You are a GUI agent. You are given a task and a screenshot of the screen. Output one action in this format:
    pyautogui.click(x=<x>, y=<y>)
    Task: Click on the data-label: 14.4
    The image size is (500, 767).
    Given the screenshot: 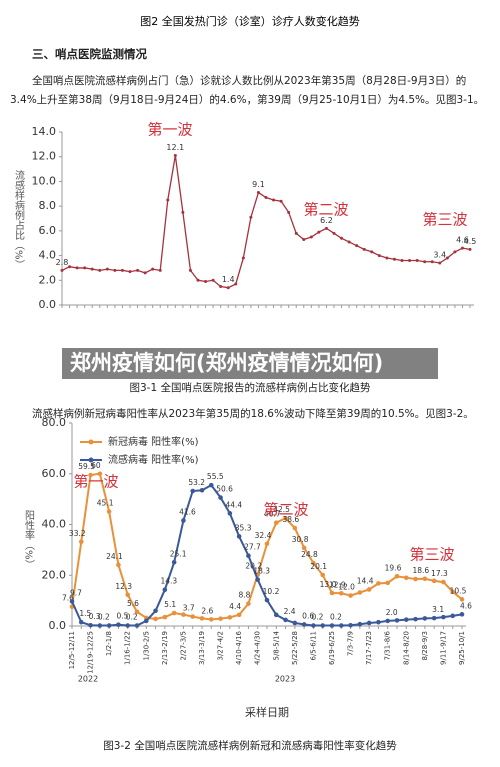 What is the action you would take?
    pyautogui.click(x=365, y=580)
    